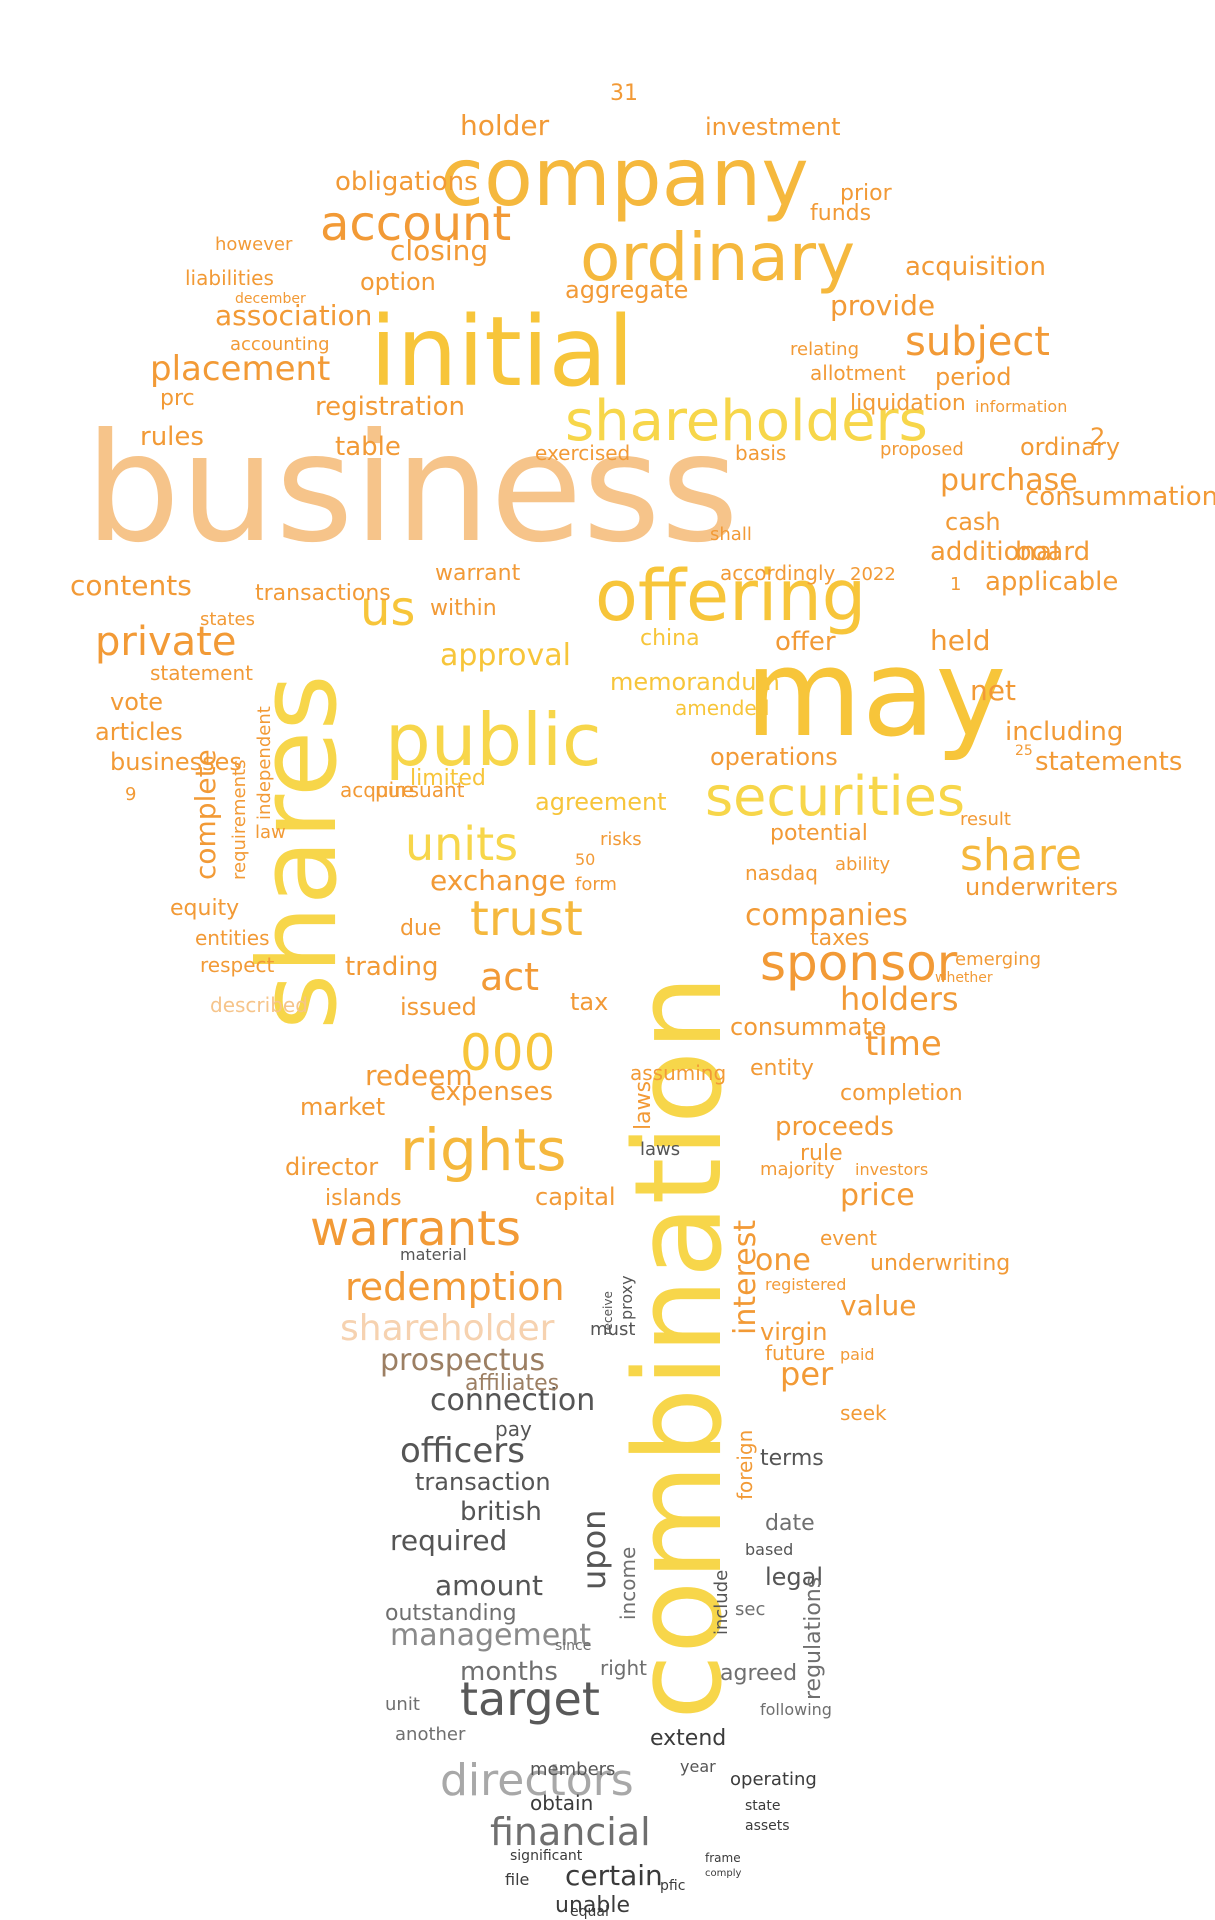 The image size is (1215, 1920). Describe the element at coordinates (585, 859) in the screenshot. I see `word-31: 50` at that location.